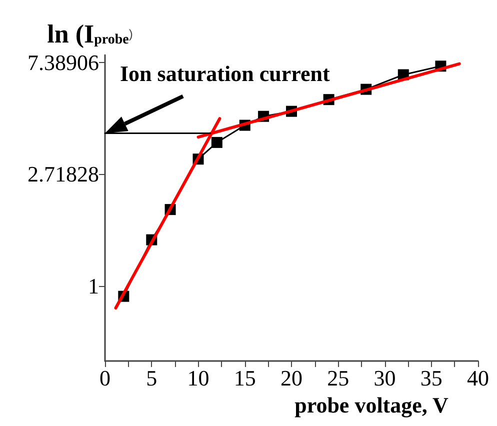 This screenshot has width=497, height=426. Describe the element at coordinates (338, 378) in the screenshot. I see `x-tick-label: 25` at that location.